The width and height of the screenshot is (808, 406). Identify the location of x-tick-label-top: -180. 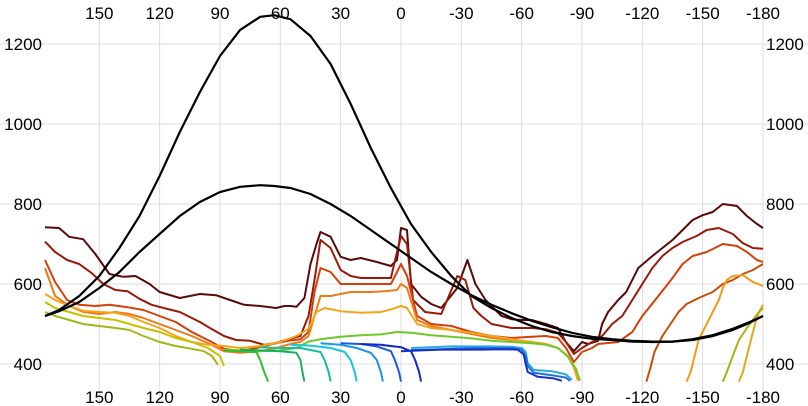
(763, 13).